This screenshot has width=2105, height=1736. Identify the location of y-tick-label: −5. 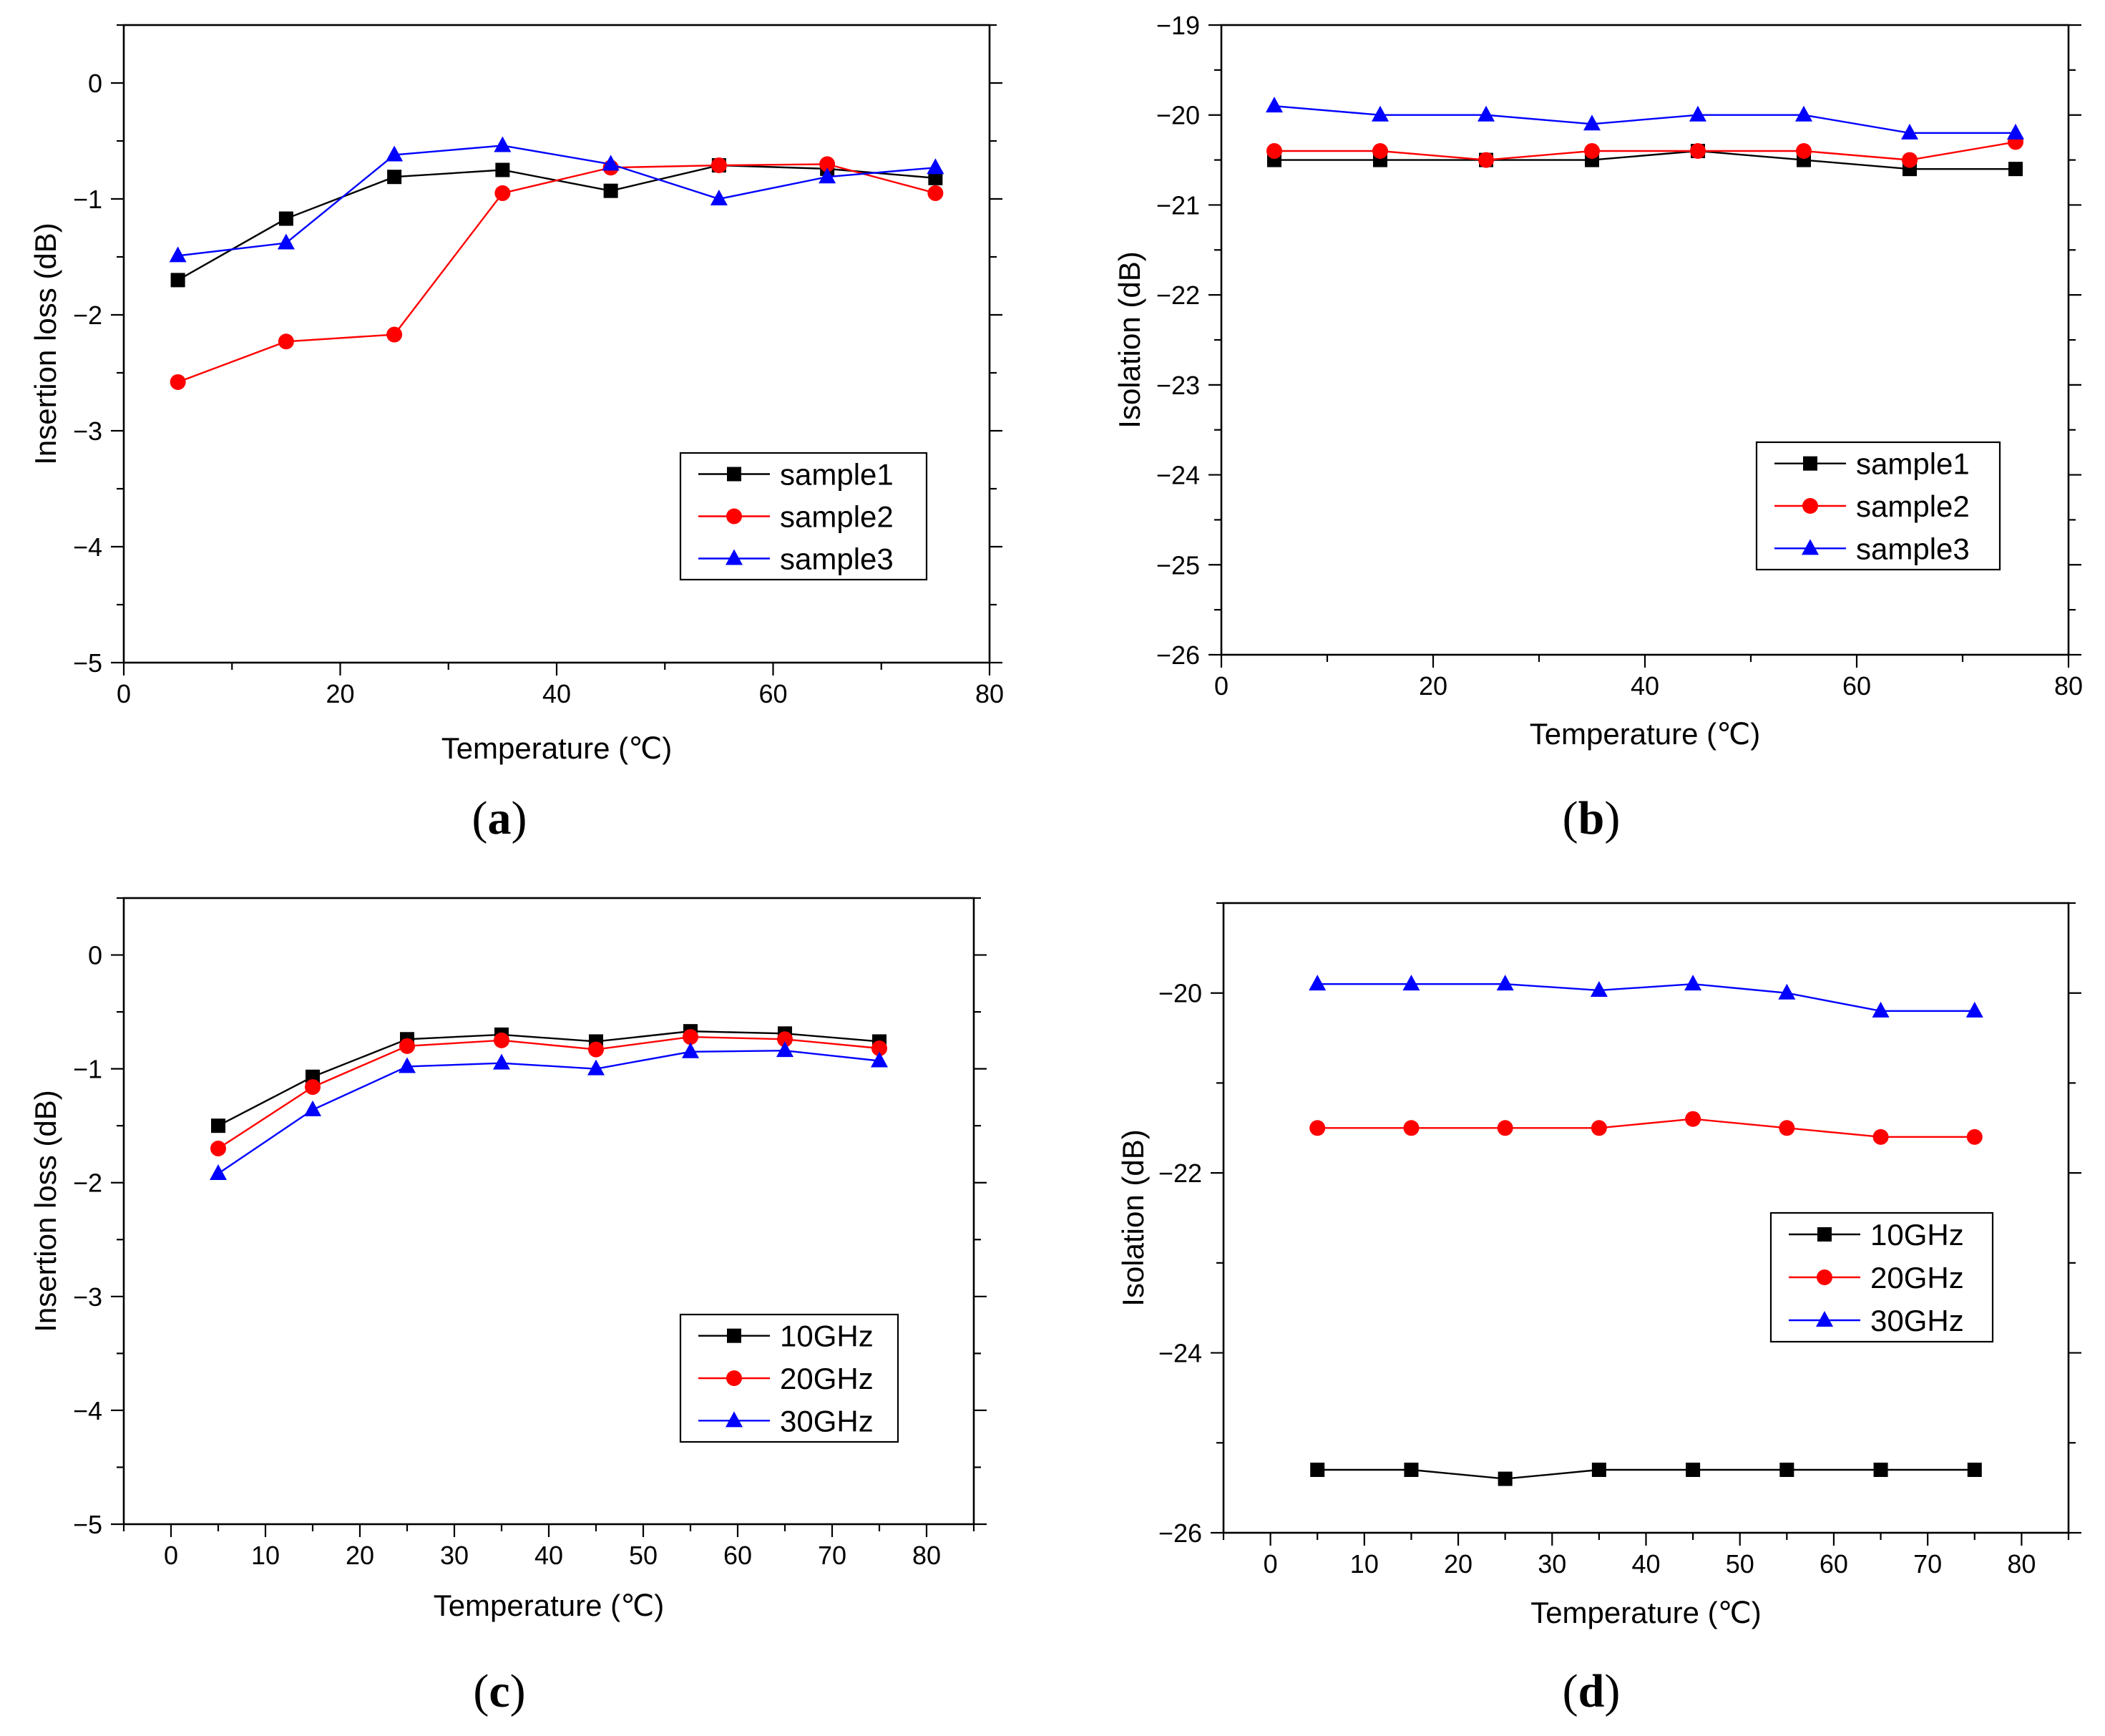
(87, 663).